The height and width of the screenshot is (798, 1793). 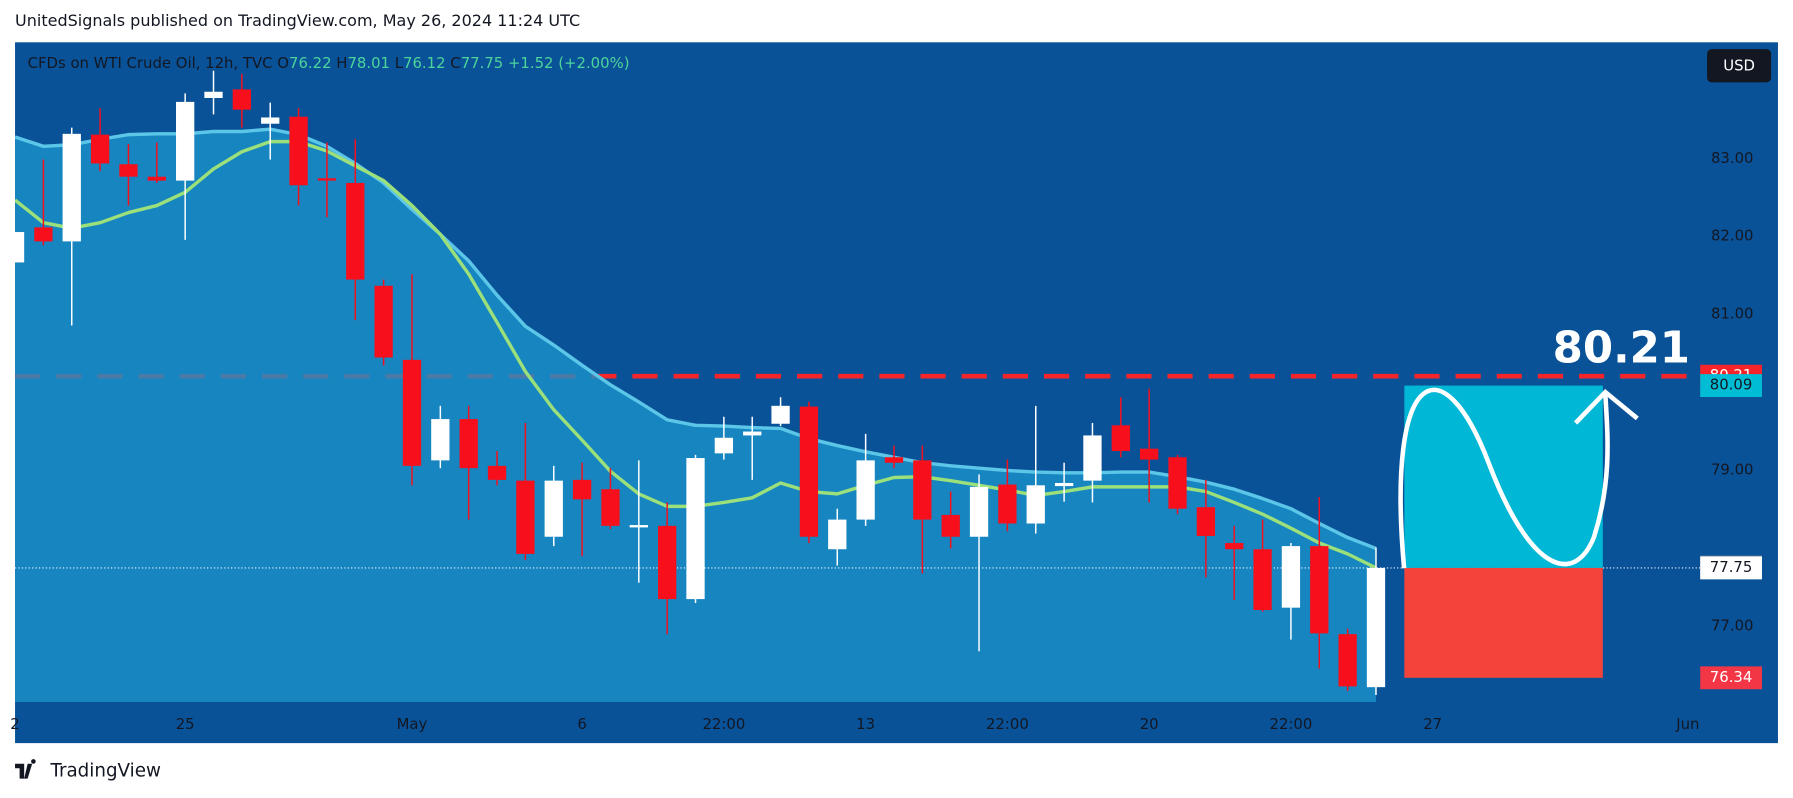 What do you see at coordinates (1621, 349) in the screenshot?
I see `level-annotation: 80.21` at bounding box center [1621, 349].